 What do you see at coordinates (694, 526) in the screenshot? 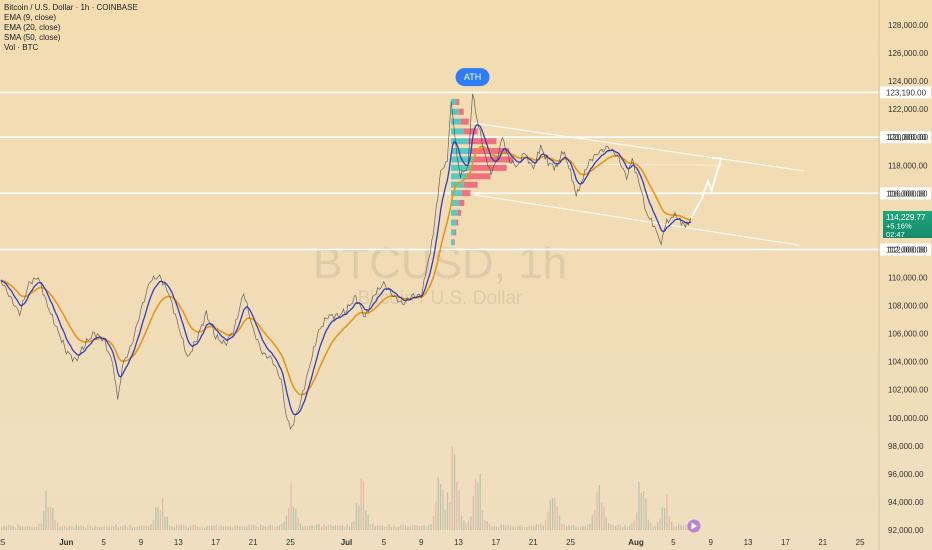
I see `replay-icon` at bounding box center [694, 526].